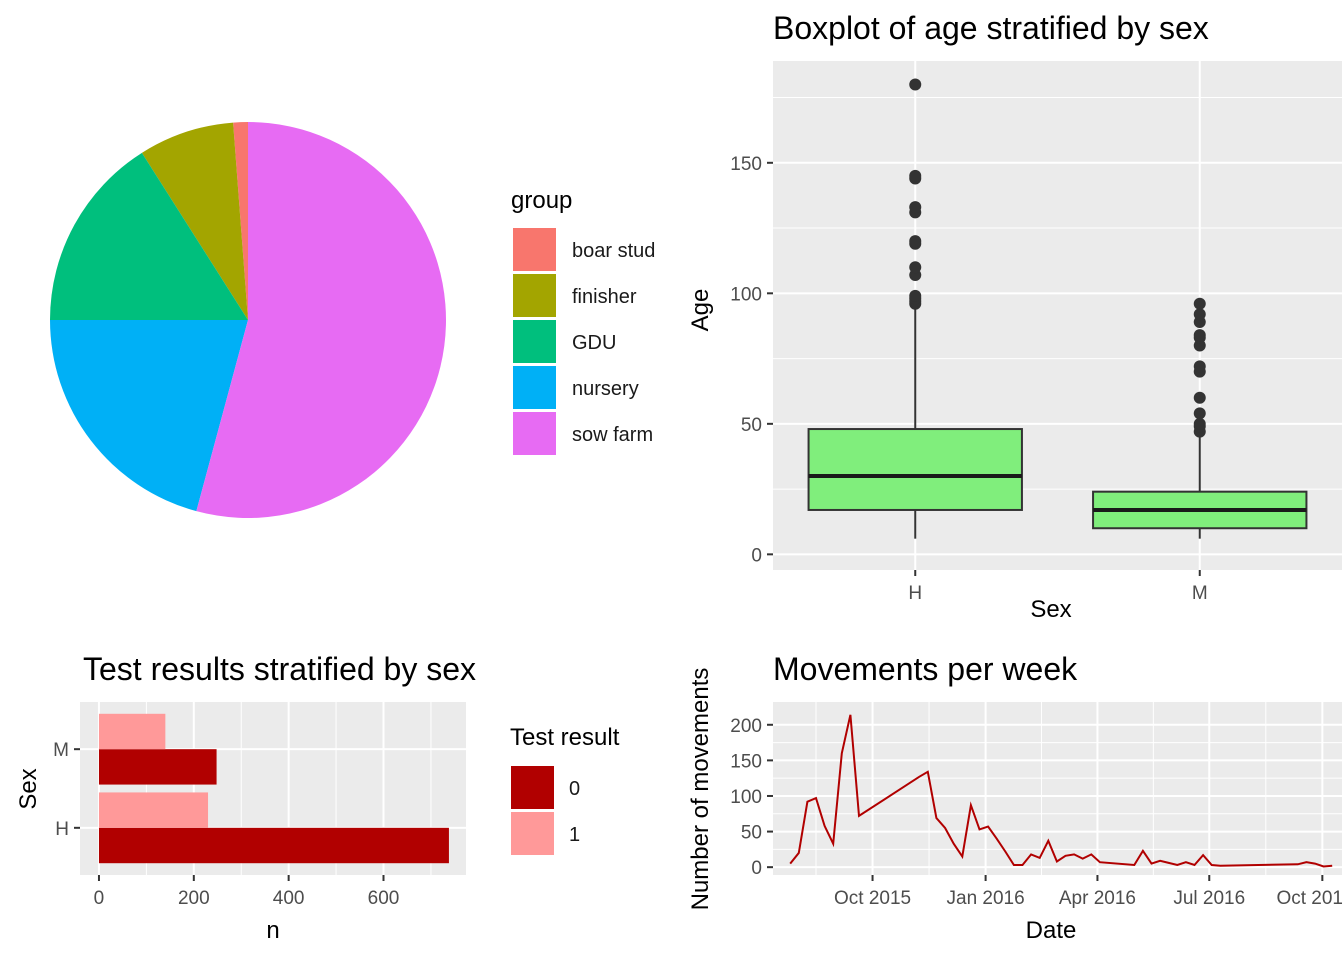  I want to click on line-x-tick-label: Oct 2015, so click(872, 898).